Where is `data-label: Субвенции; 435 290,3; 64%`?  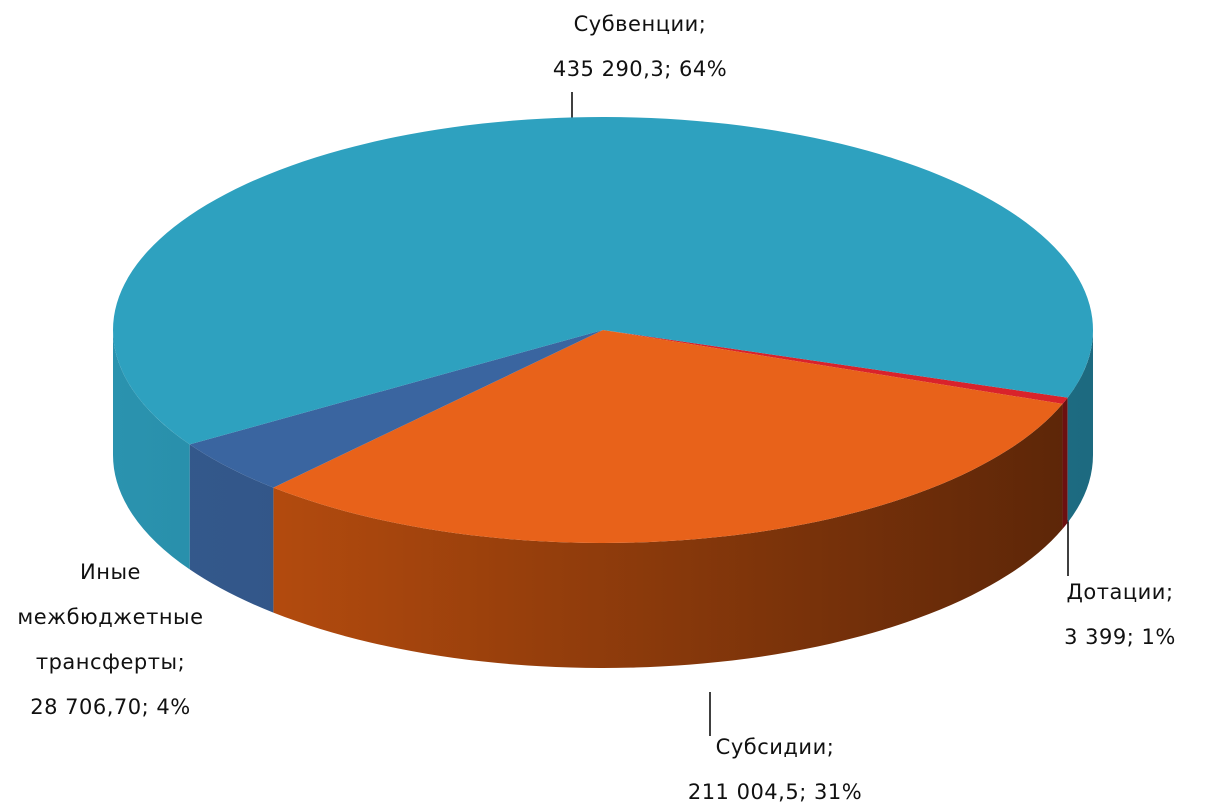 data-label: Субвенции; 435 290,3; 64% is located at coordinates (640, 47).